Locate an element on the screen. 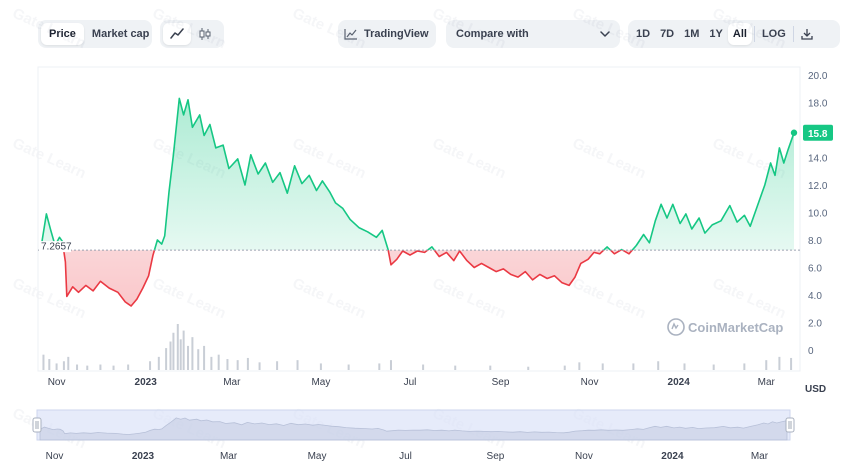 This screenshot has width=850, height=471. candlestick-icon is located at coordinates (205, 34).